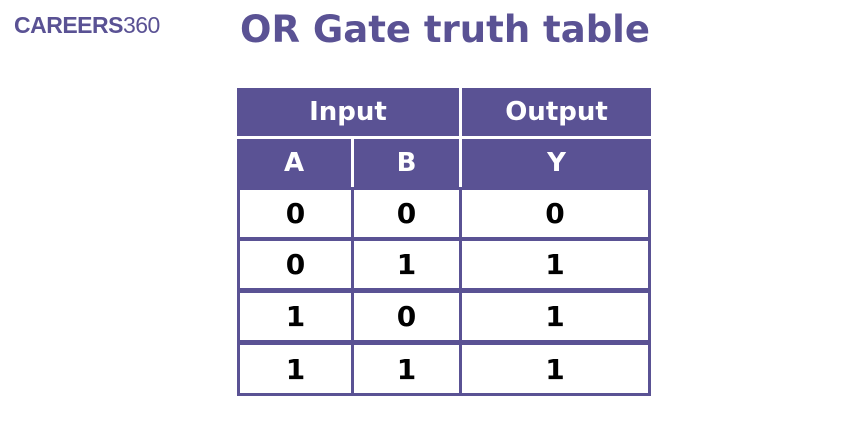 The image size is (860, 430). I want to click on header-output: Output, so click(556, 112).